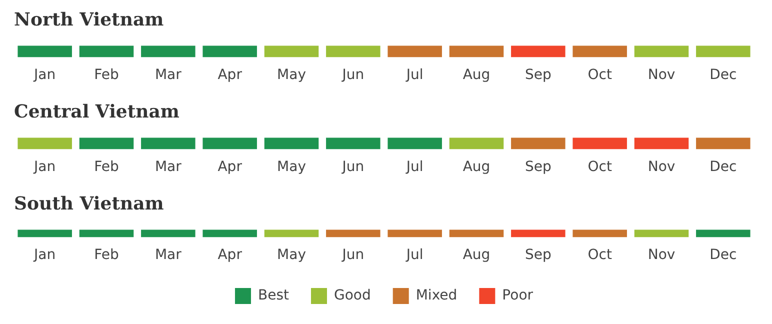 This screenshot has width=772, height=324. I want to click on legend-label: Best, so click(274, 296).